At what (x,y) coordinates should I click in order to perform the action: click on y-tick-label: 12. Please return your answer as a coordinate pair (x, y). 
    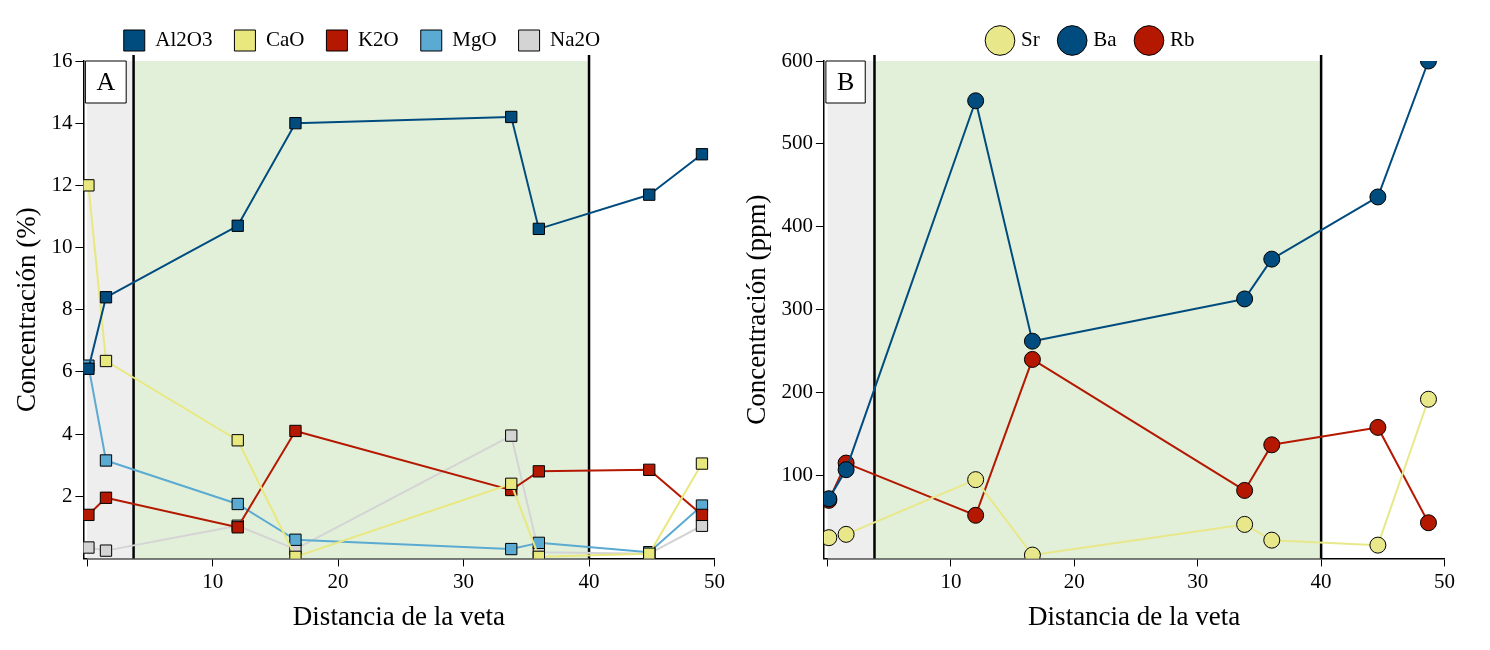
    Looking at the image, I should click on (62, 183).